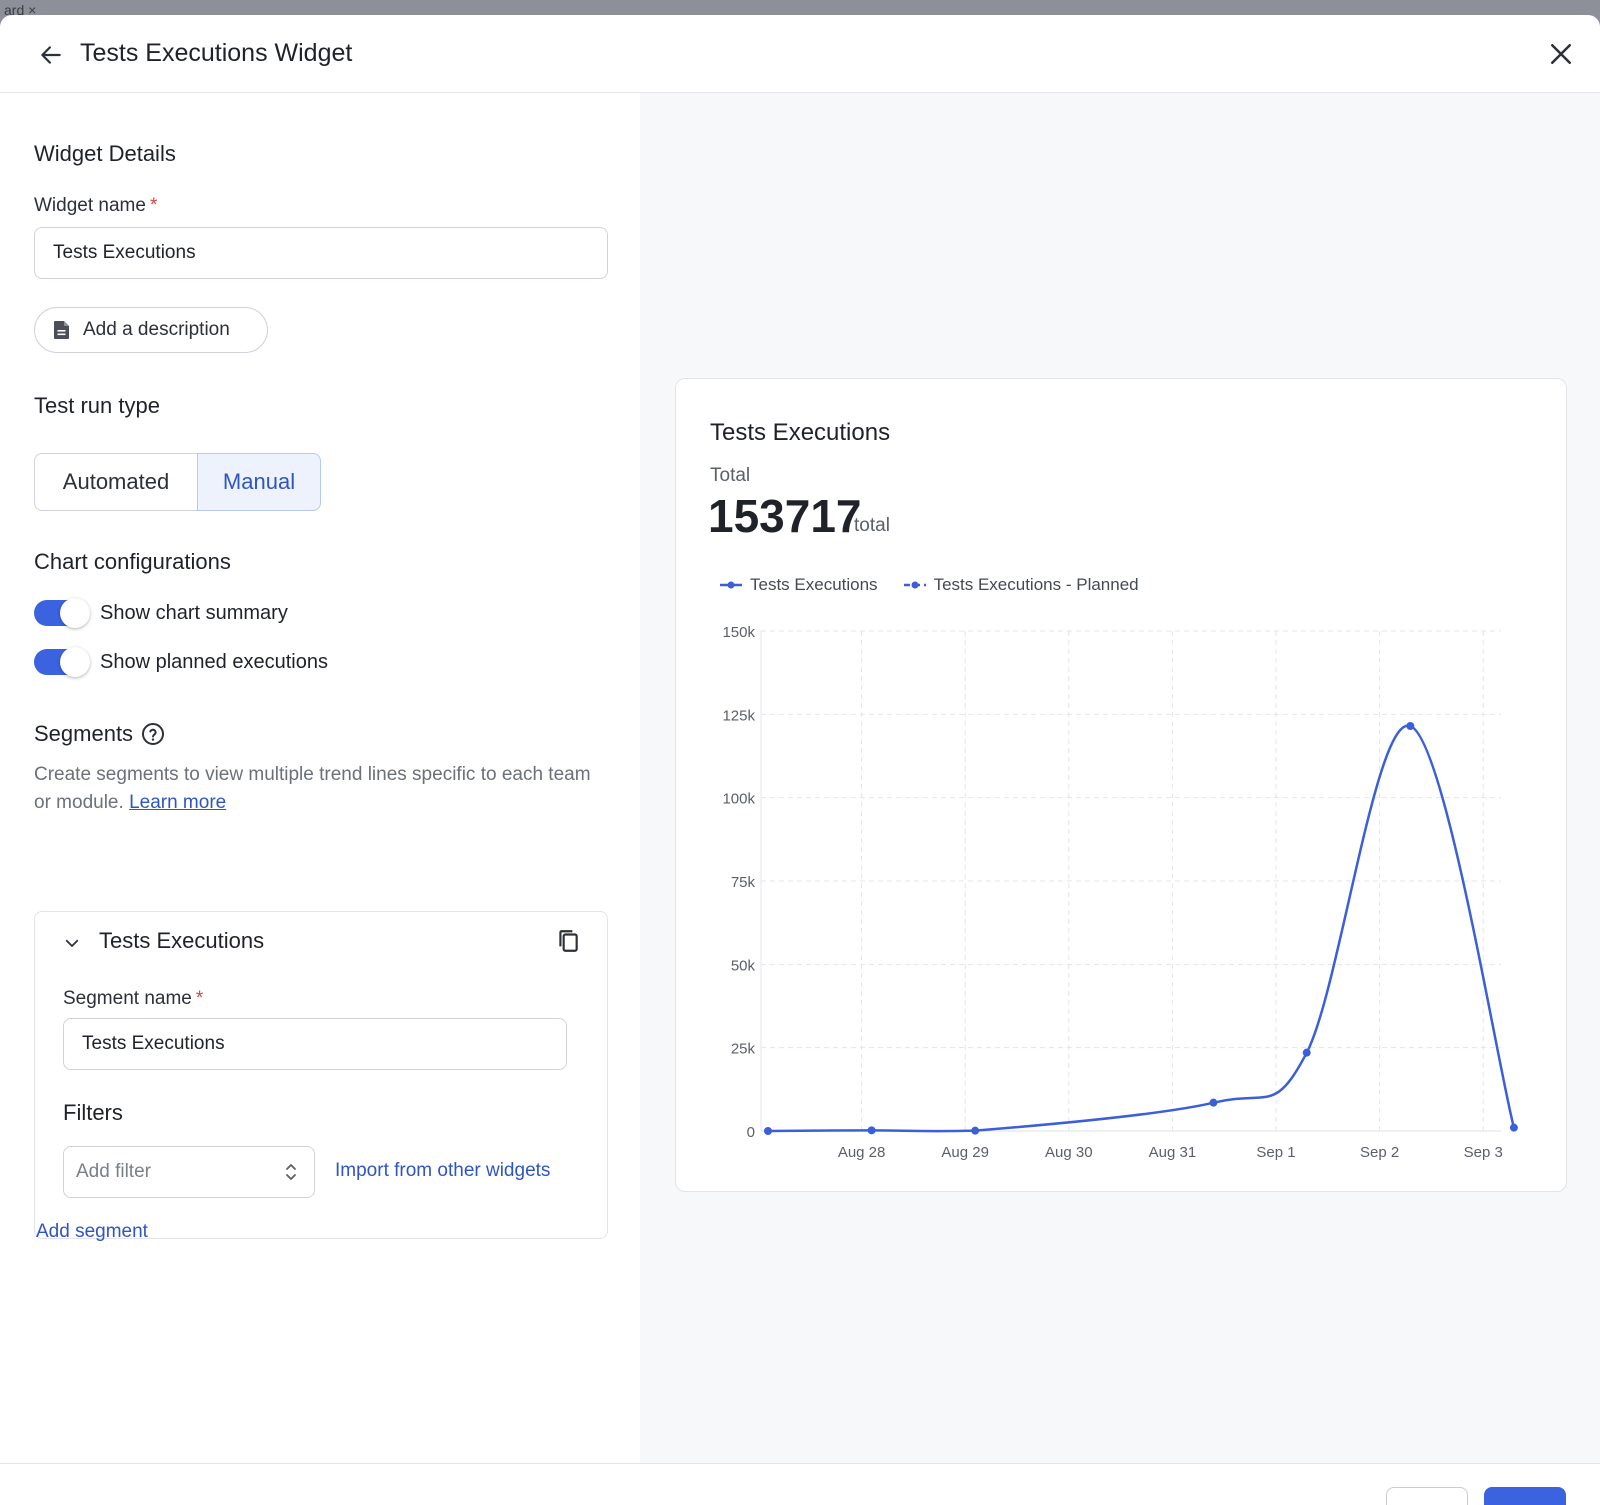  What do you see at coordinates (20, 10) in the screenshot?
I see `background-tab-text: ard ×` at bounding box center [20, 10].